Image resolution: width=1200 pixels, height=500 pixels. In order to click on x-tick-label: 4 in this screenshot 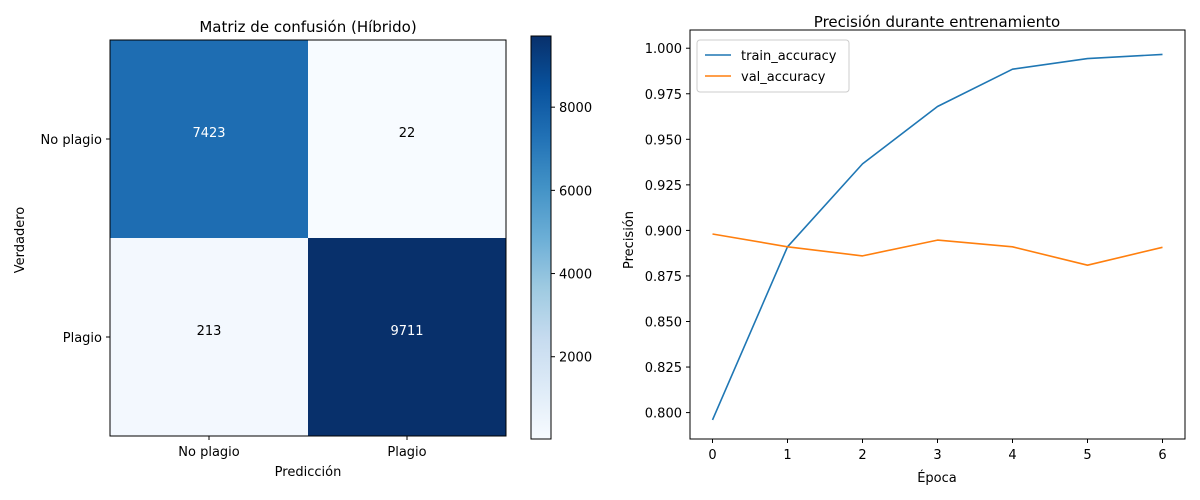, I will do `click(1012, 455)`.